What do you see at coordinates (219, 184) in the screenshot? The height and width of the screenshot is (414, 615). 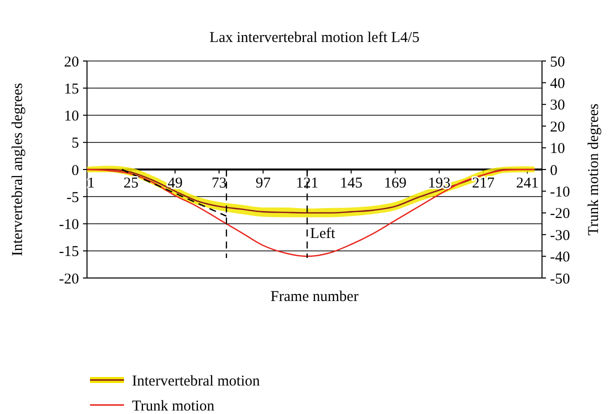 I see `x-tick-label: 73` at bounding box center [219, 184].